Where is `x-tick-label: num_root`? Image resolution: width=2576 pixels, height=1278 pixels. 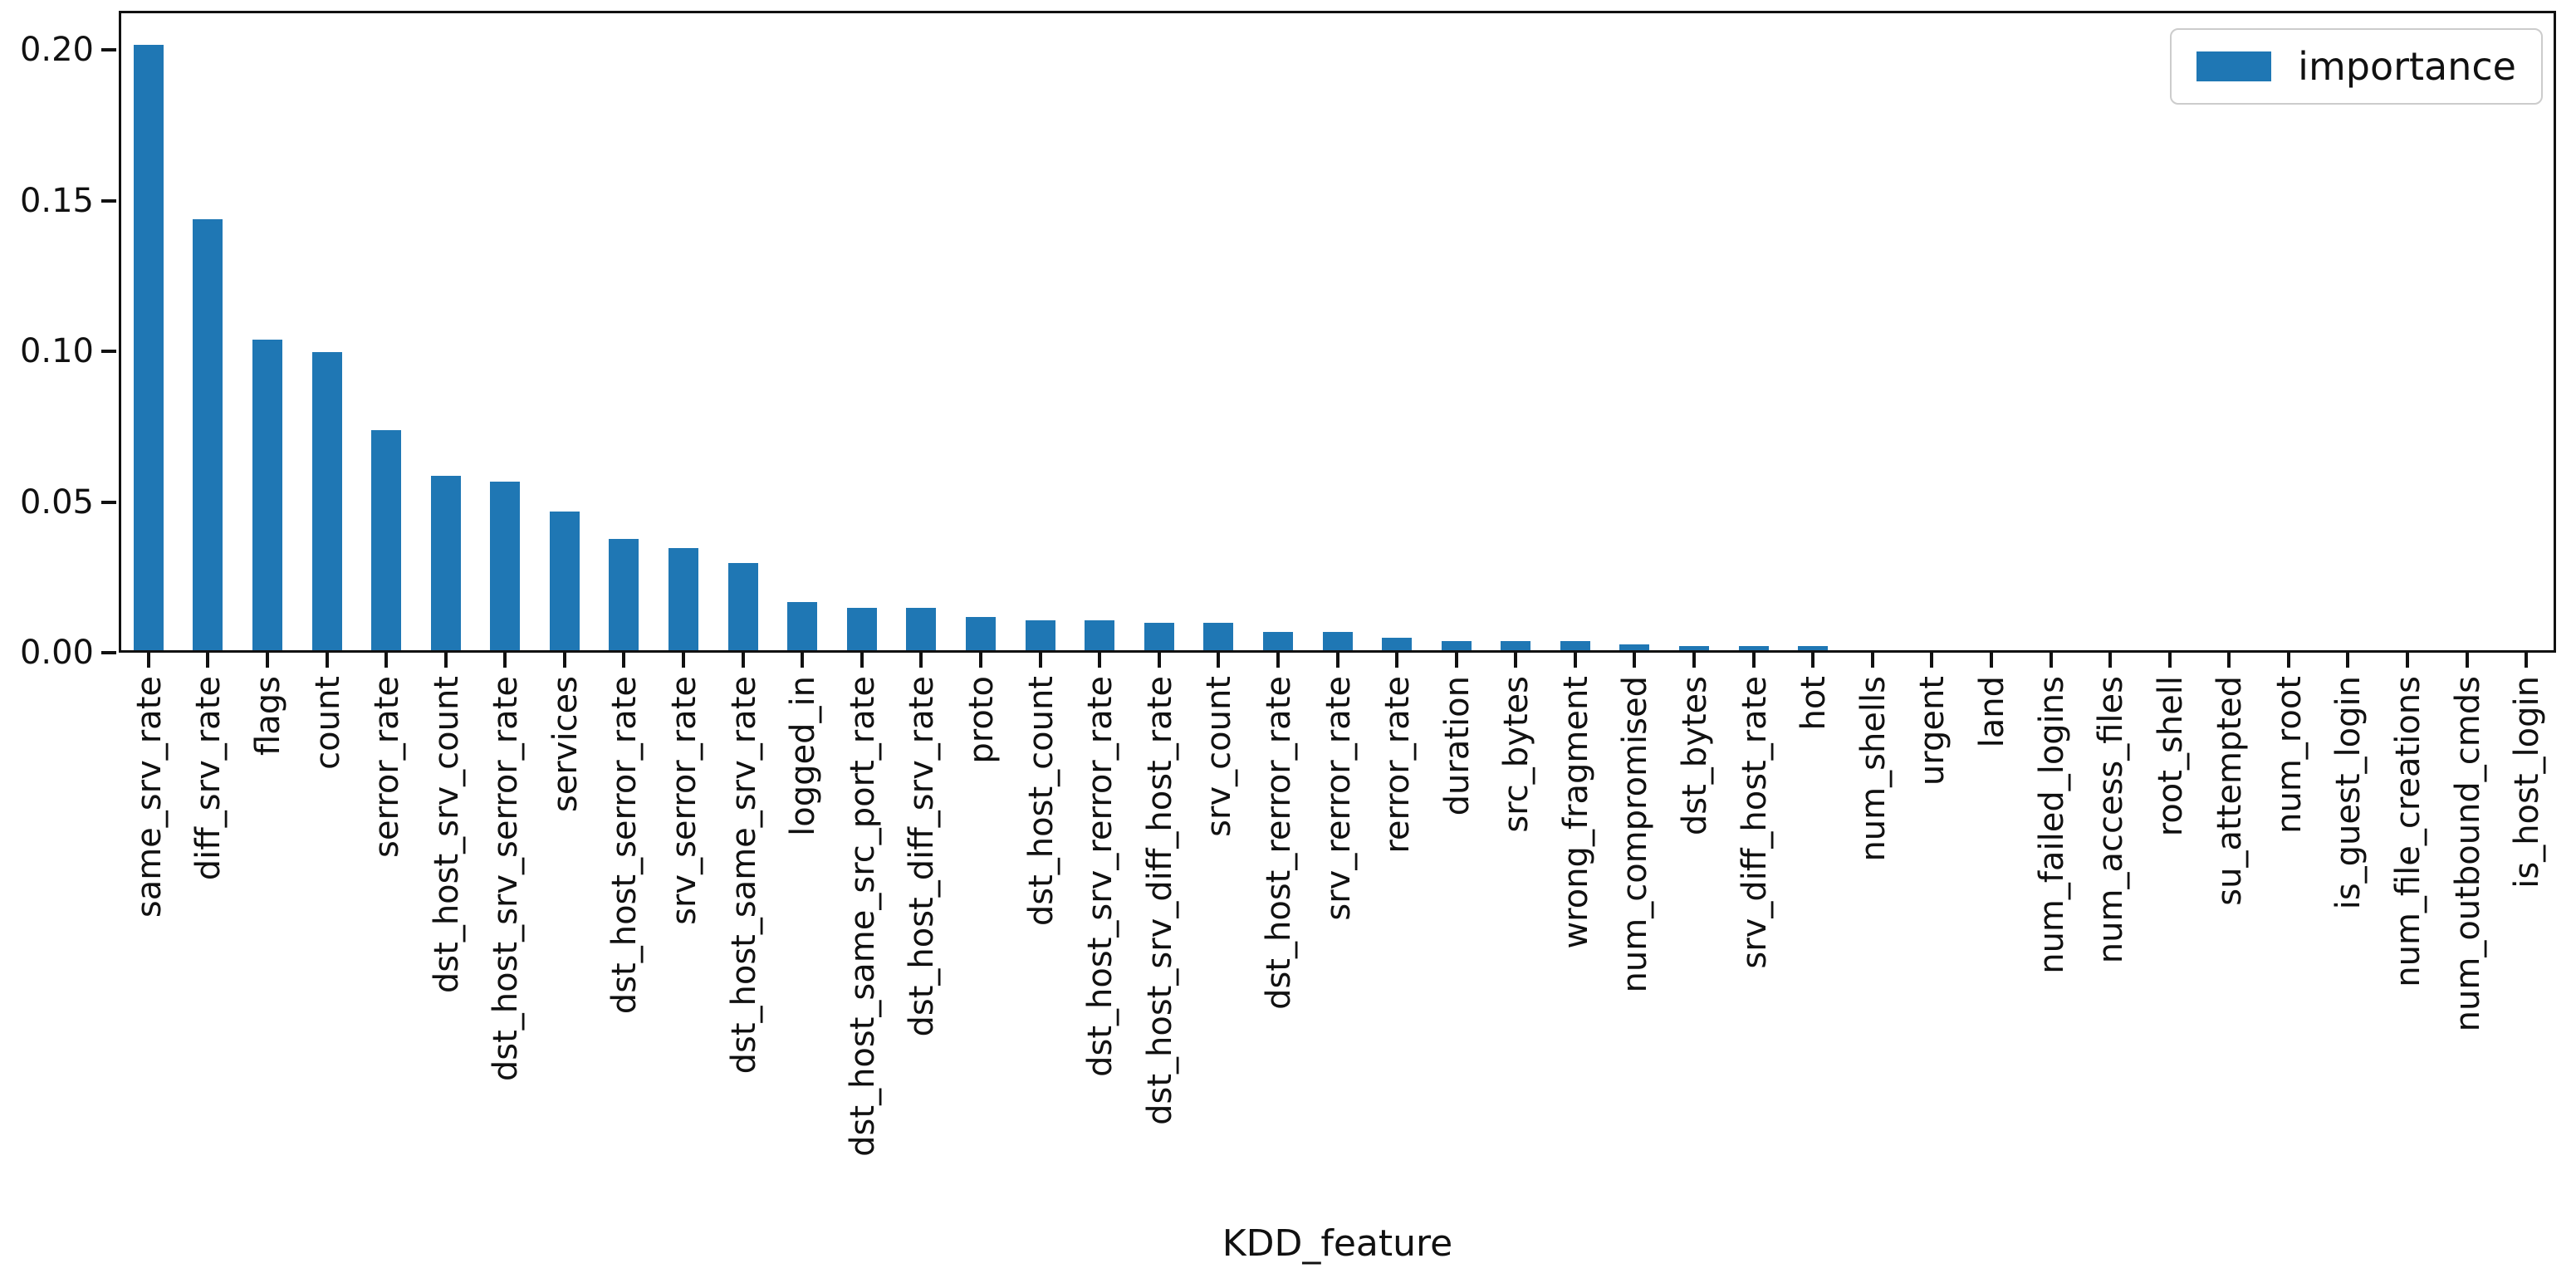 x-tick-label: num_root is located at coordinates (2289, 755).